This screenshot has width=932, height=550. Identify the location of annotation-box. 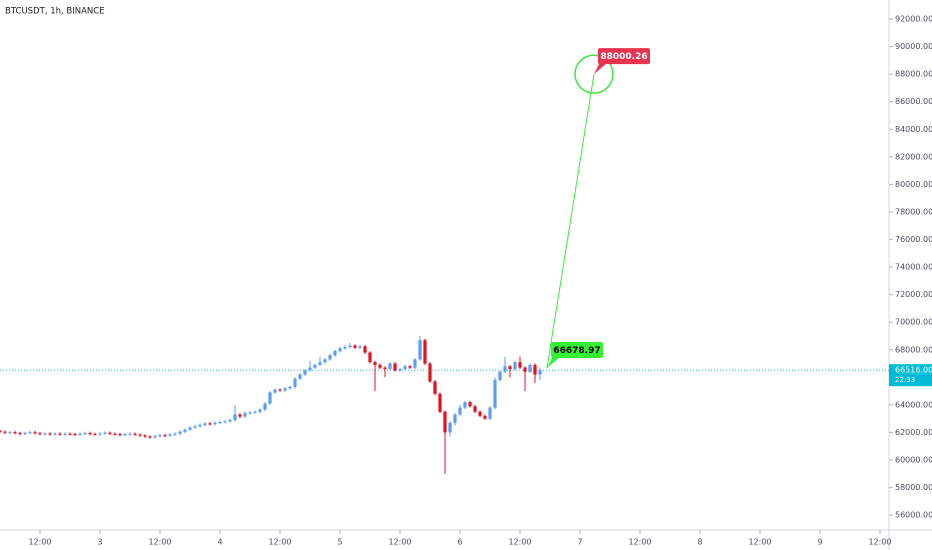
(624, 56).